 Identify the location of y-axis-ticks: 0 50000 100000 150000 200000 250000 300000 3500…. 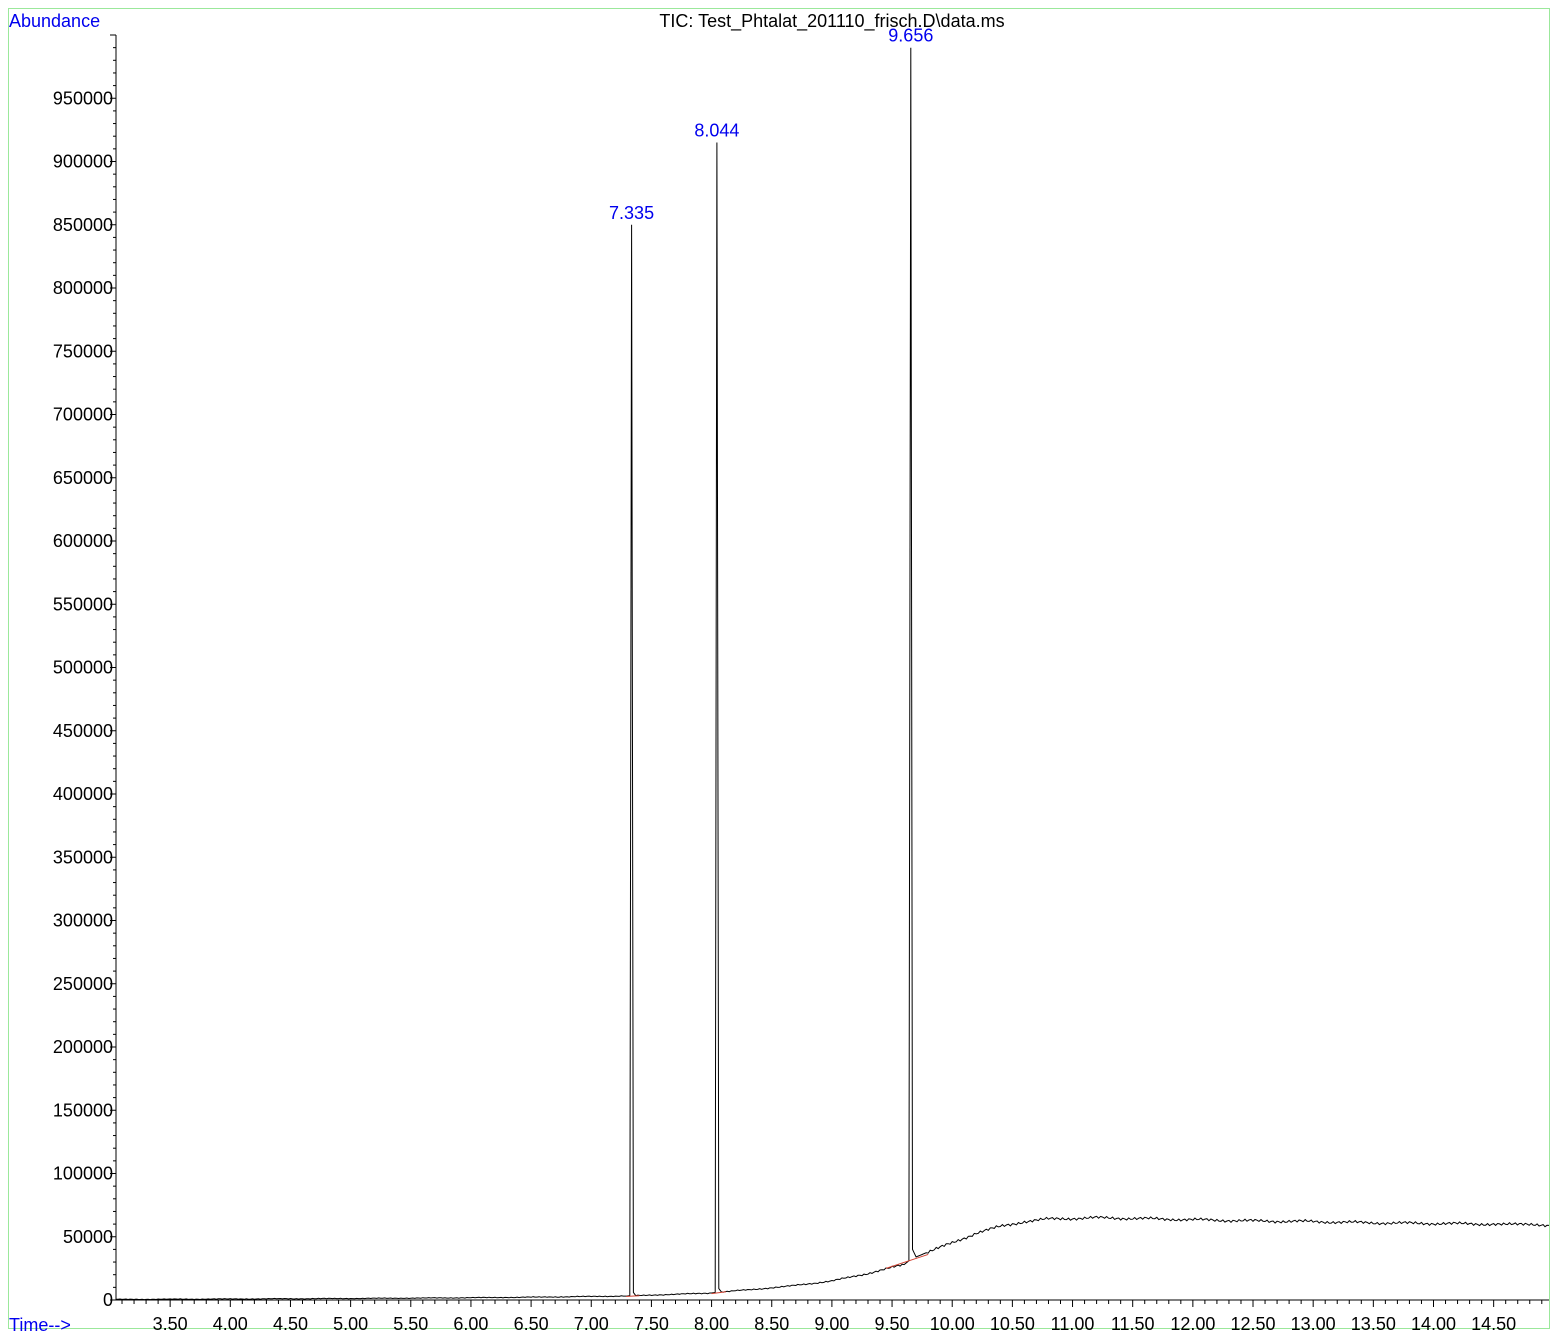
(84, 672).